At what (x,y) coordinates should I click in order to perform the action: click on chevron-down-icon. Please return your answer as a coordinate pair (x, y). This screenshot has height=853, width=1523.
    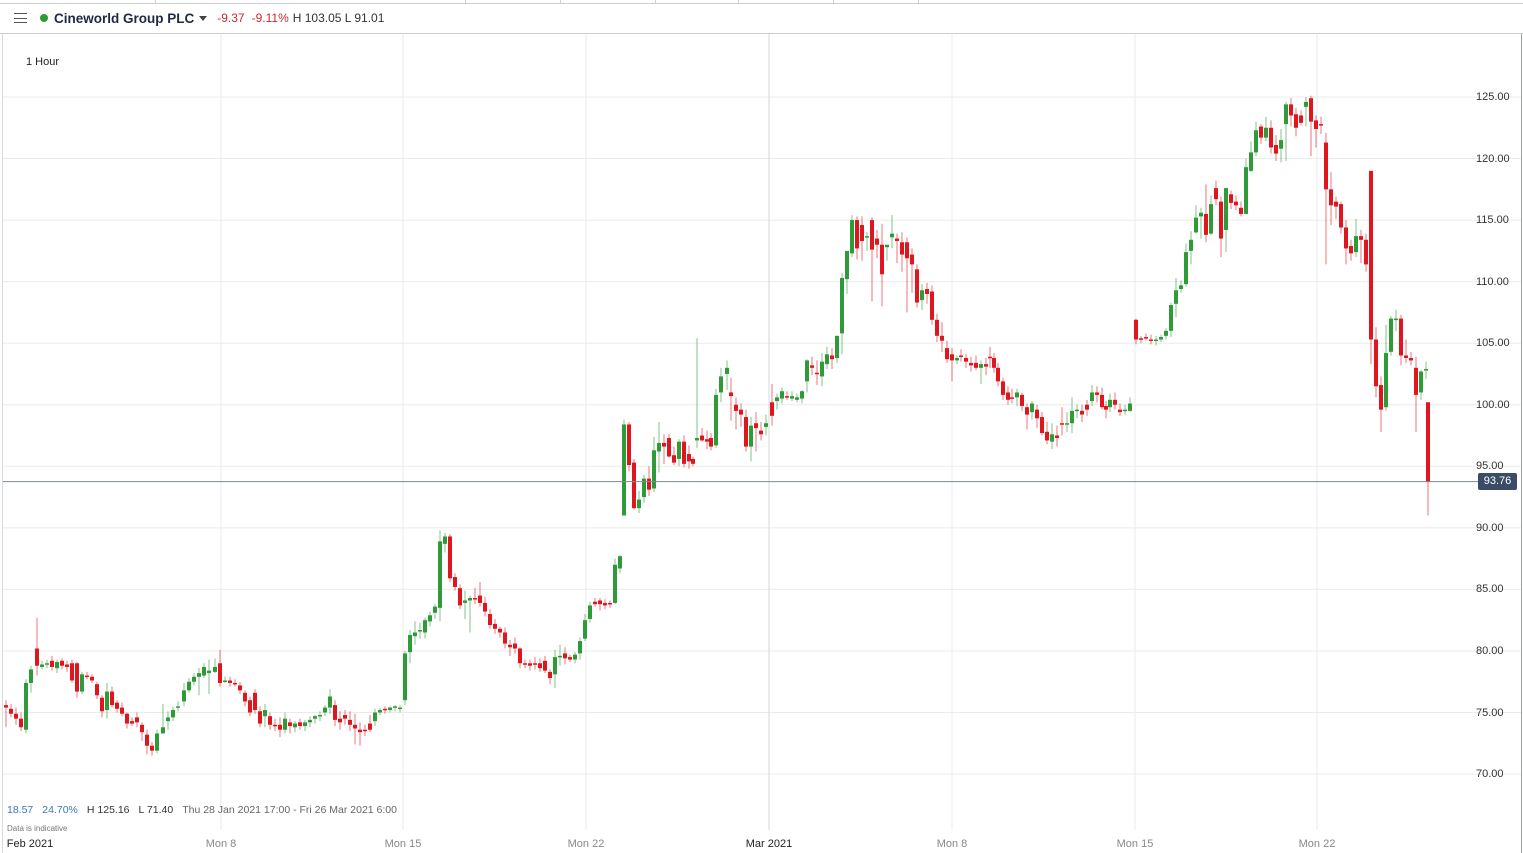
    Looking at the image, I should click on (203, 18).